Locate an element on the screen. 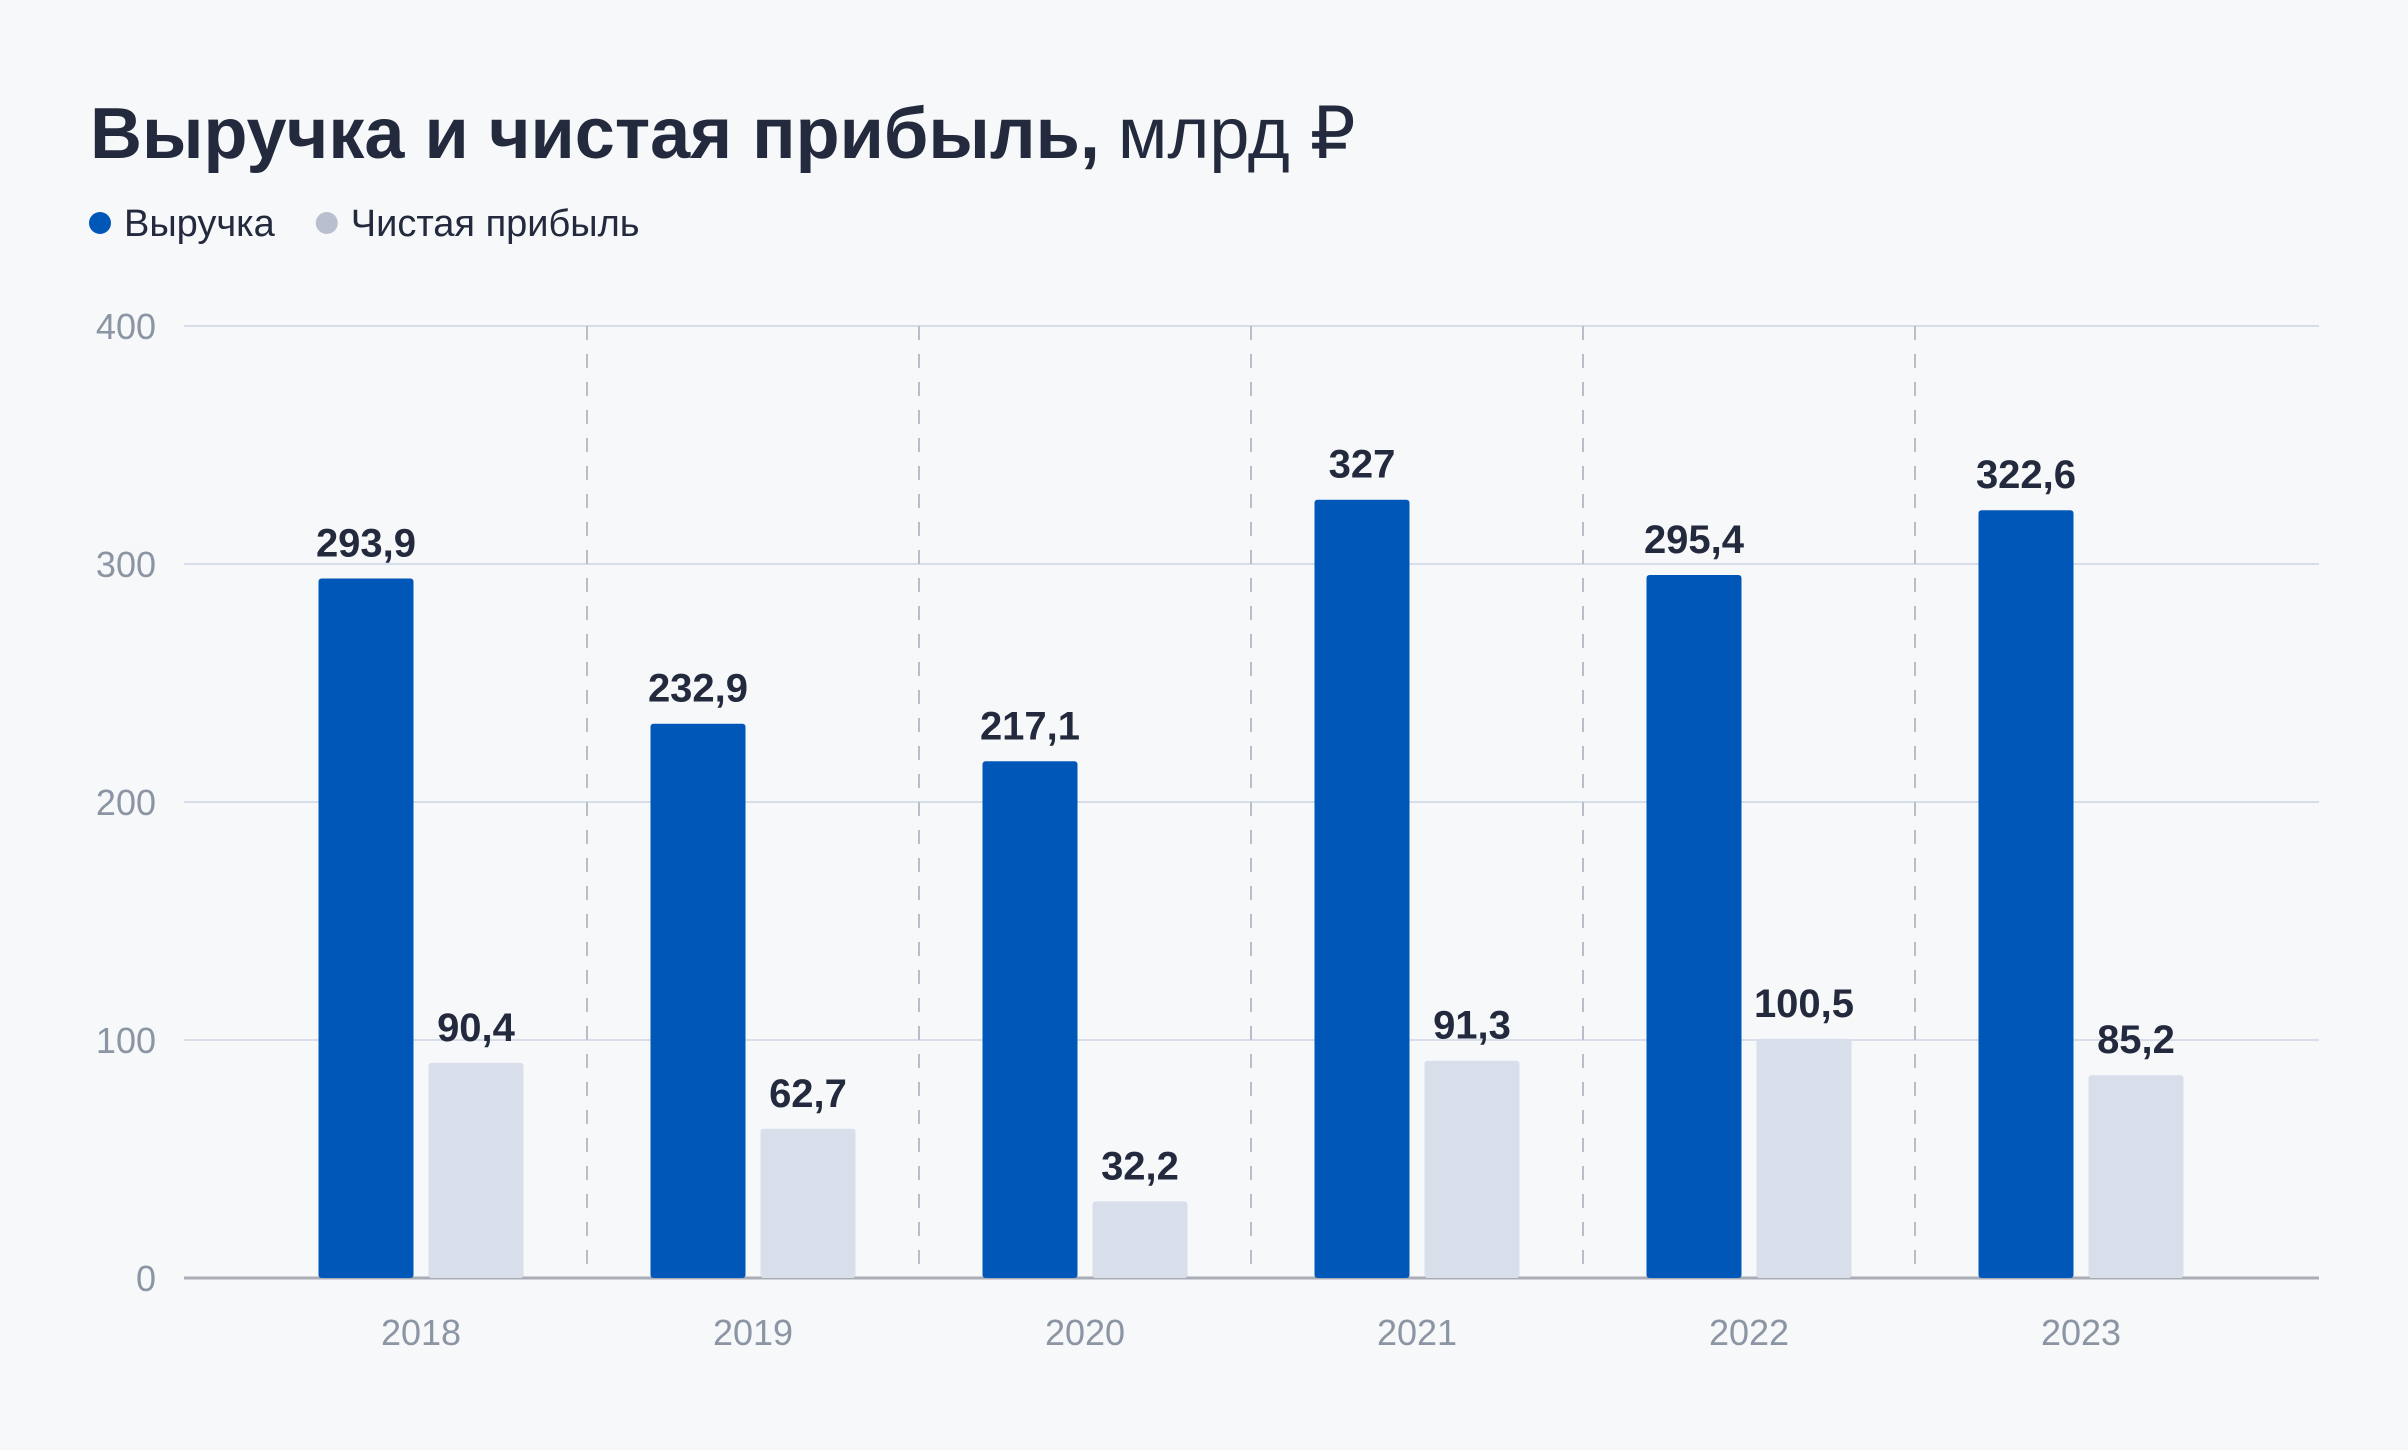 The image size is (2408, 1450). data-label: 100,5 is located at coordinates (1804, 1004).